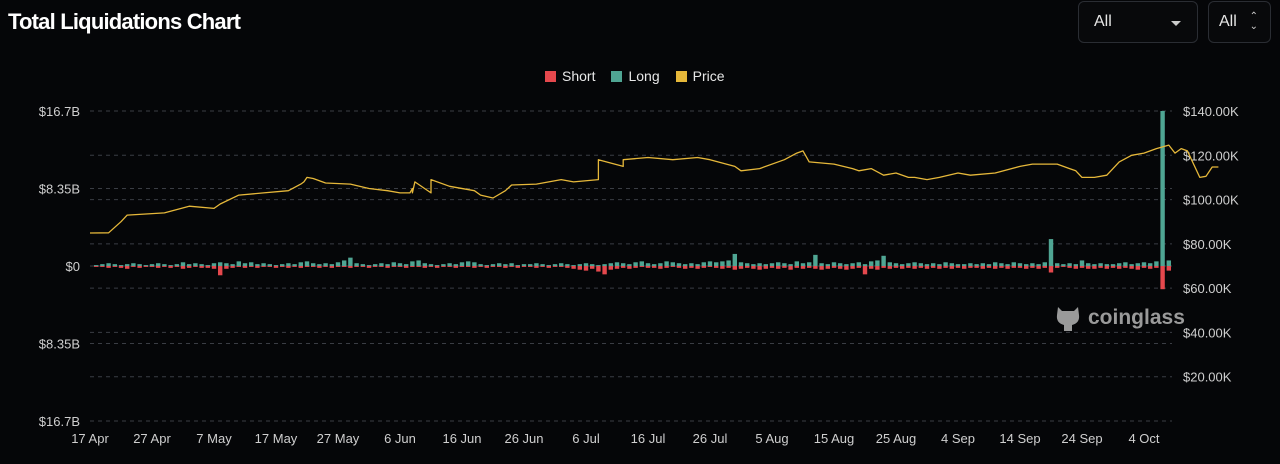  What do you see at coordinates (1239, 22) in the screenshot?
I see `coin-select: All ⌃ ⌄` at bounding box center [1239, 22].